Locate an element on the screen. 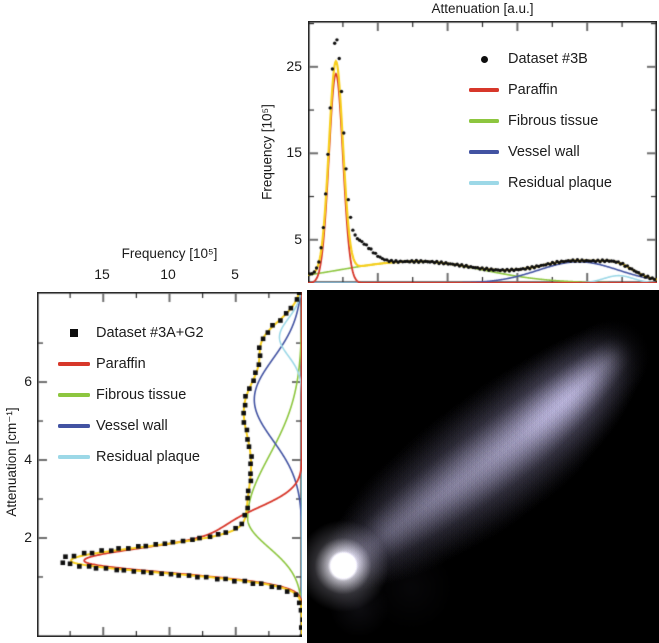 The width and height of the screenshot is (659, 643). square-marker-icon is located at coordinates (74, 333).